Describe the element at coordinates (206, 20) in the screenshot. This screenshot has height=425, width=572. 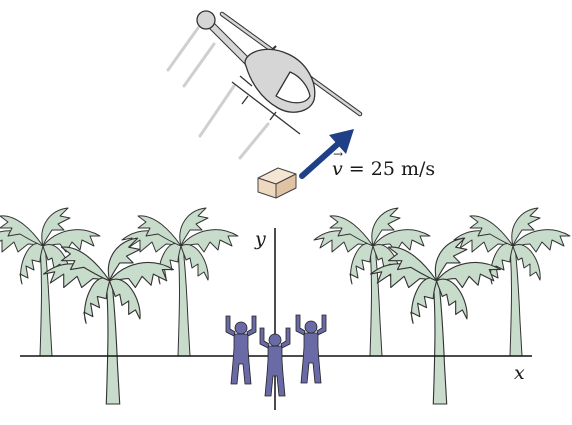
I see `tail-rotor` at that location.